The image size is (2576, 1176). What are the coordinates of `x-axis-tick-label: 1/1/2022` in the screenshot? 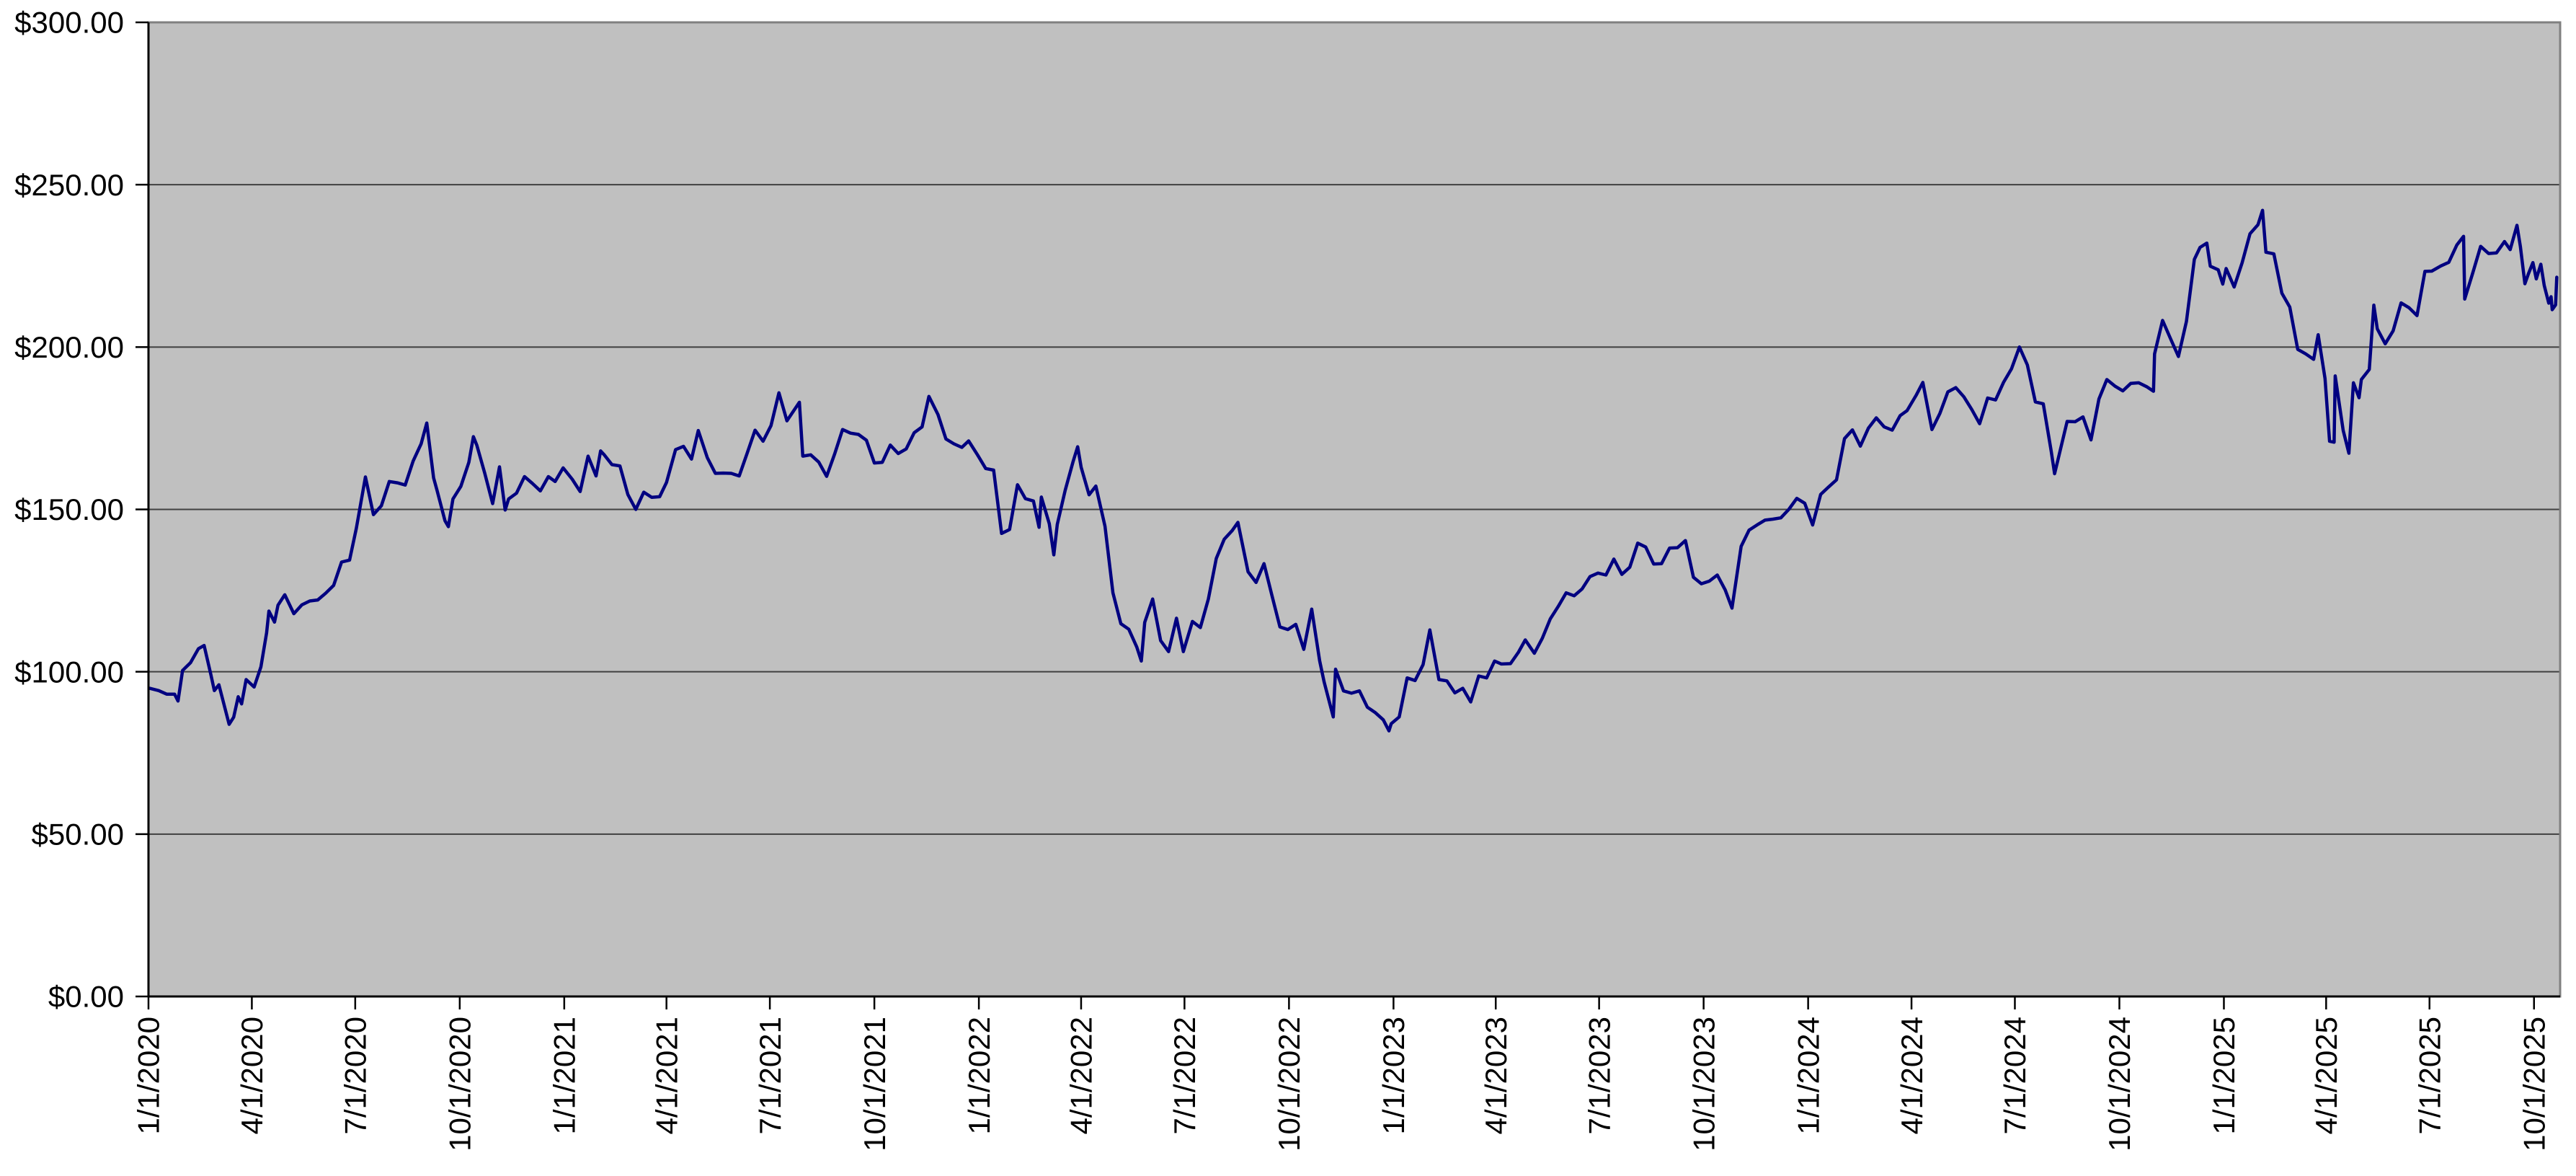 It's located at (979, 1076).